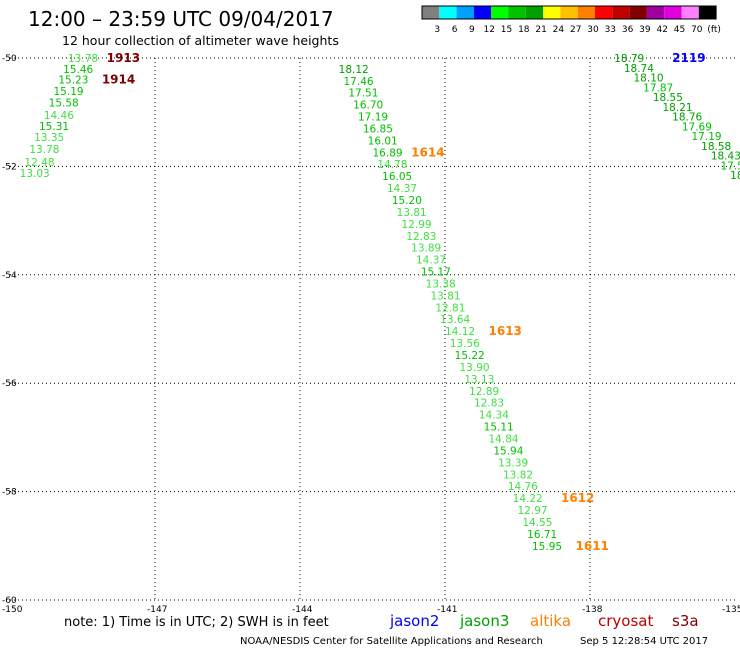 Image resolution: width=740 pixels, height=650 pixels. I want to click on wave-height-value: 16.01, so click(383, 141).